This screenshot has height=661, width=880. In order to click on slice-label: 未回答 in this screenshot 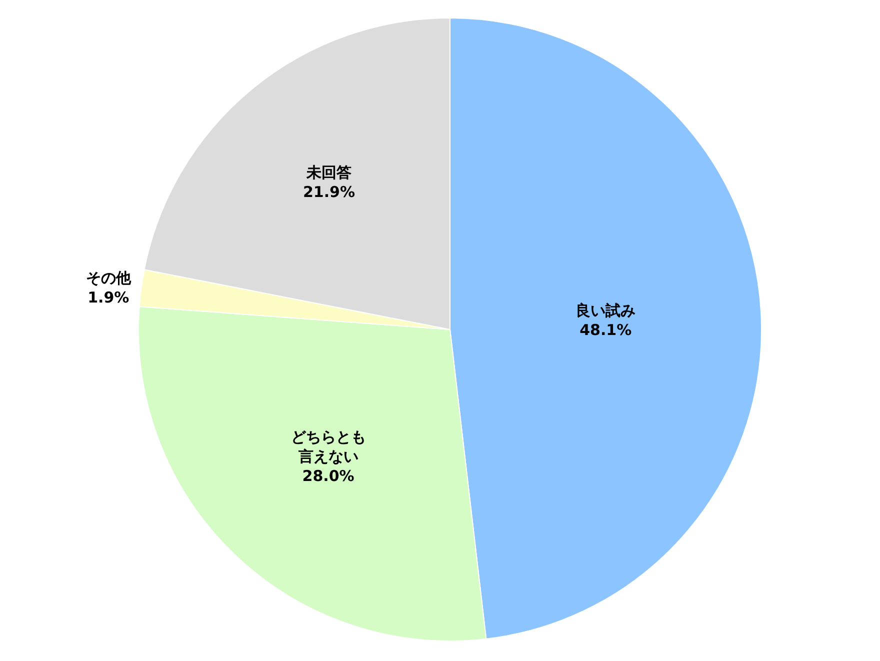, I will do `click(328, 173)`.